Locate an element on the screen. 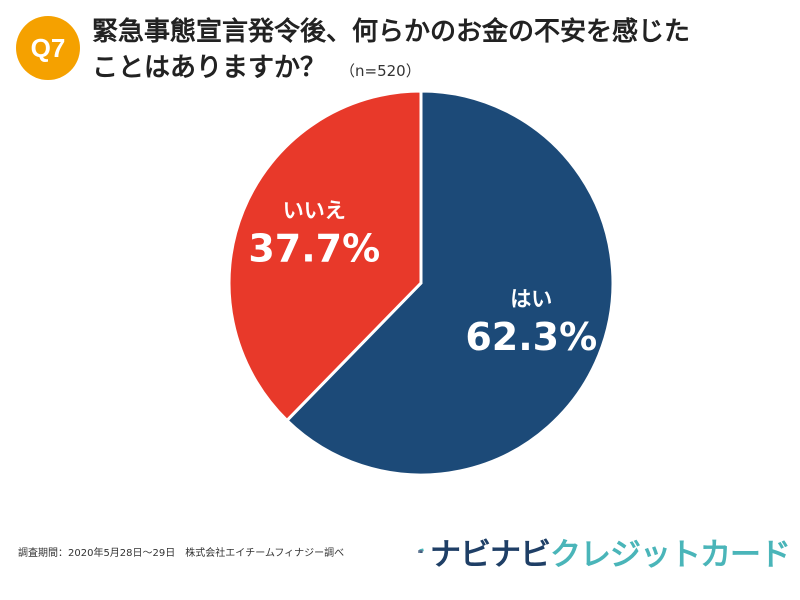 This screenshot has width=800, height=600. brand-name: ナビナビクレジットカード is located at coordinates (610, 551).